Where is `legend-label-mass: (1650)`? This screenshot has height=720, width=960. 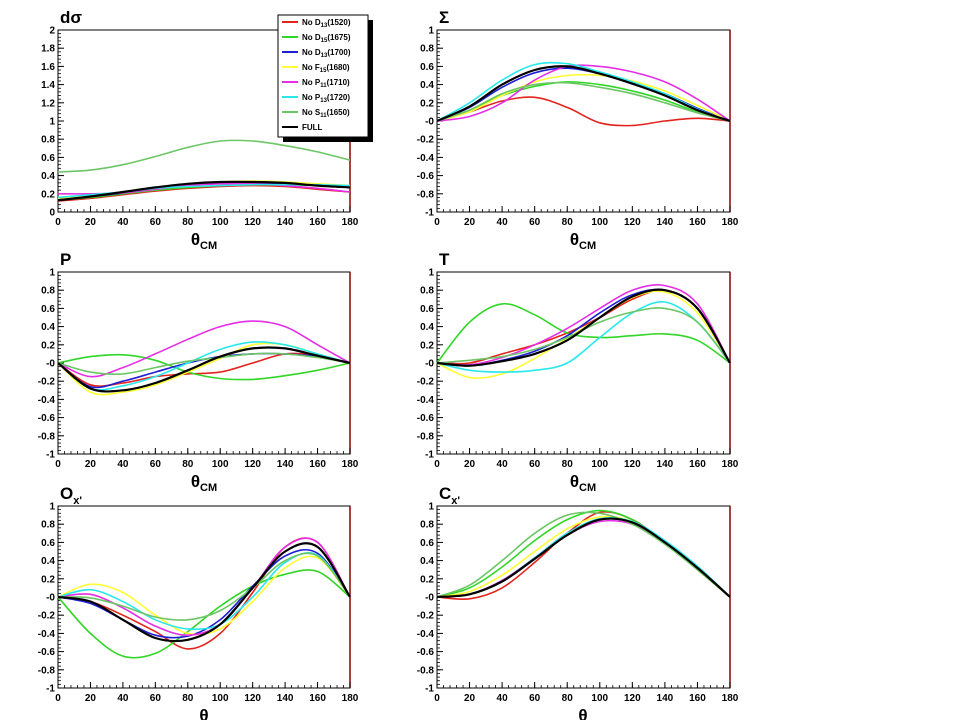 legend-label-mass: (1650) is located at coordinates (338, 112).